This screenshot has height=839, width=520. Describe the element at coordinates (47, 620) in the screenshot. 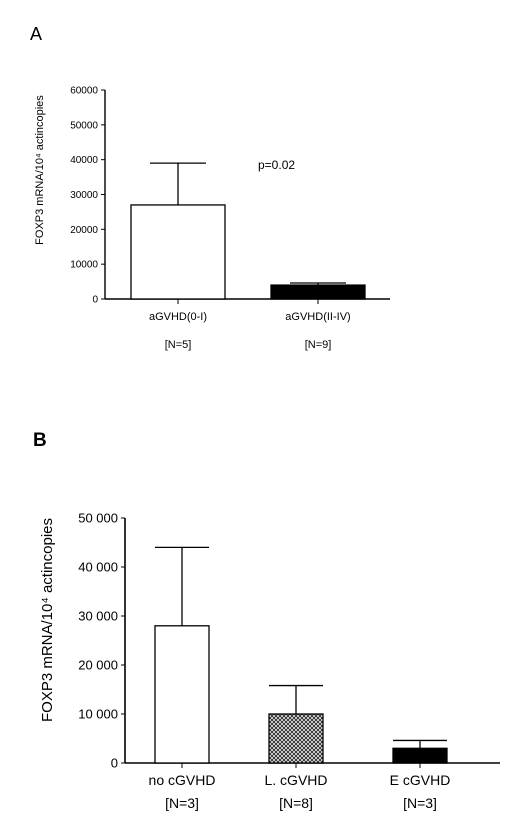

I see `y-axis-label-b: FOXP3 mRNA/10⁴ actincopies` at that location.